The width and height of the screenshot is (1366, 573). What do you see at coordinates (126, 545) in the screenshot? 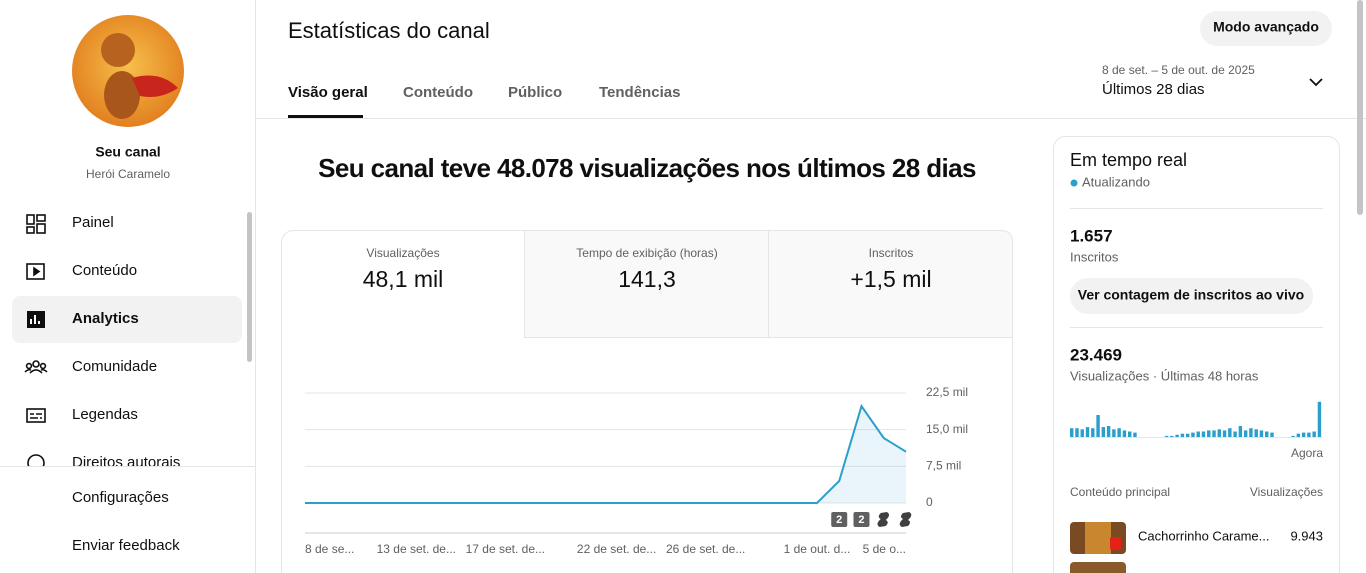
I see `nav-item: Enviar feedback` at bounding box center [126, 545].